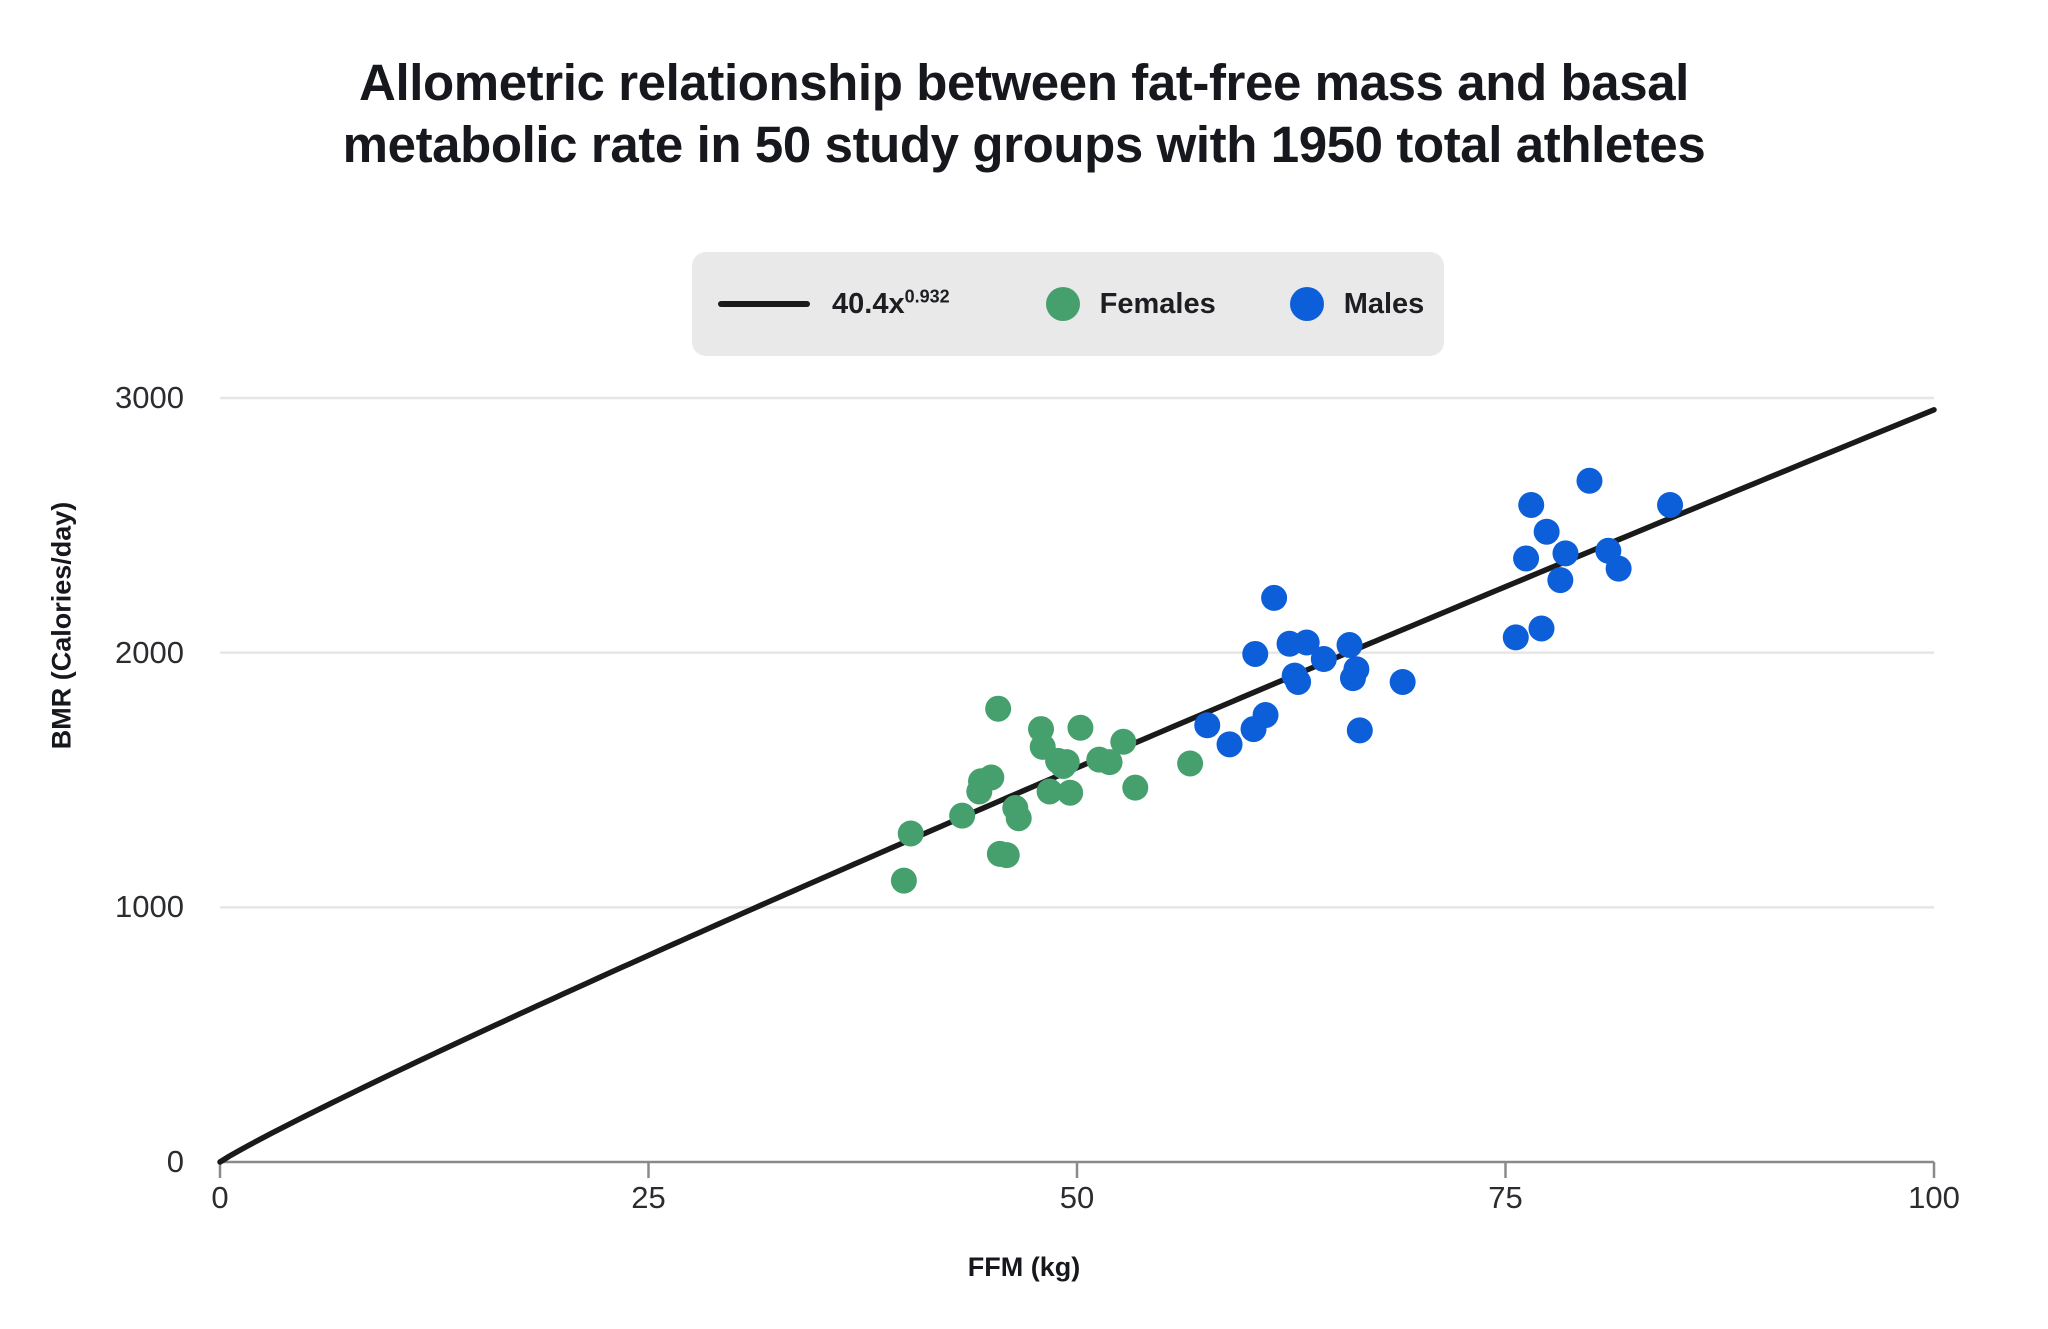 This screenshot has width=2048, height=1329. What do you see at coordinates (1077, 1170) in the screenshot?
I see `axis-ticks` at bounding box center [1077, 1170].